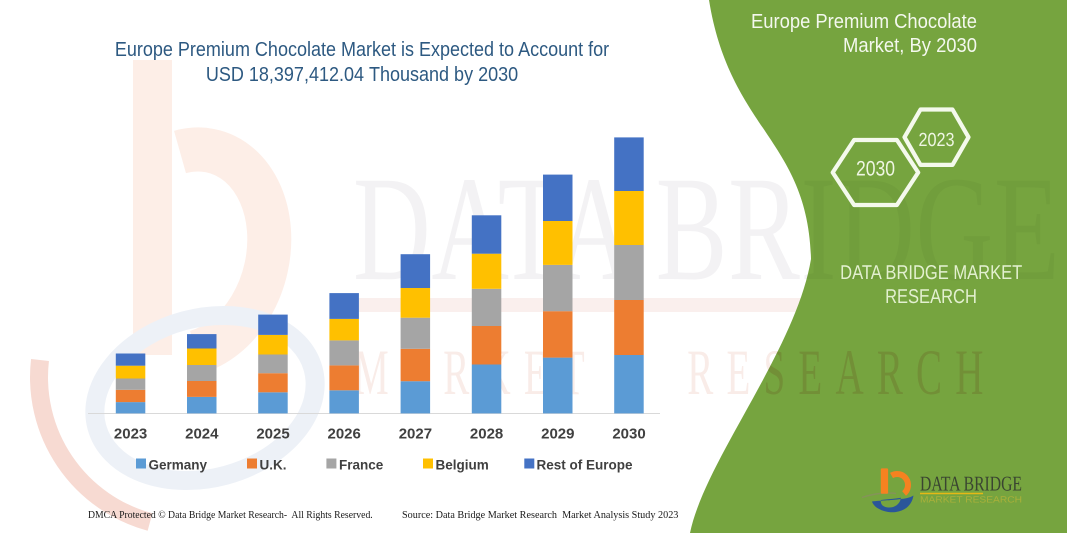 The height and width of the screenshot is (533, 1067). What do you see at coordinates (273, 464) in the screenshot?
I see `svg-text: U.K.` at bounding box center [273, 464].